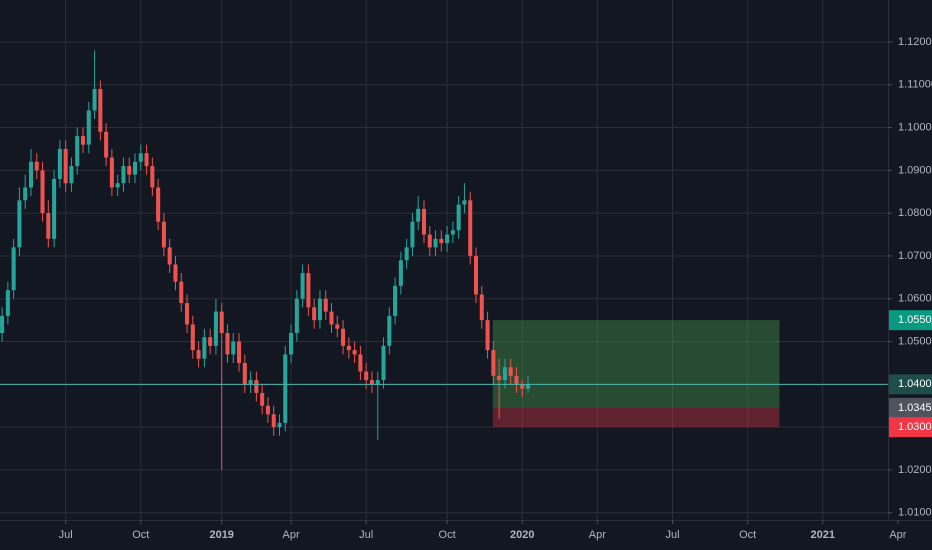 This screenshot has width=932, height=550. I want to click on y-tick-label: 1.10000, so click(915, 127).